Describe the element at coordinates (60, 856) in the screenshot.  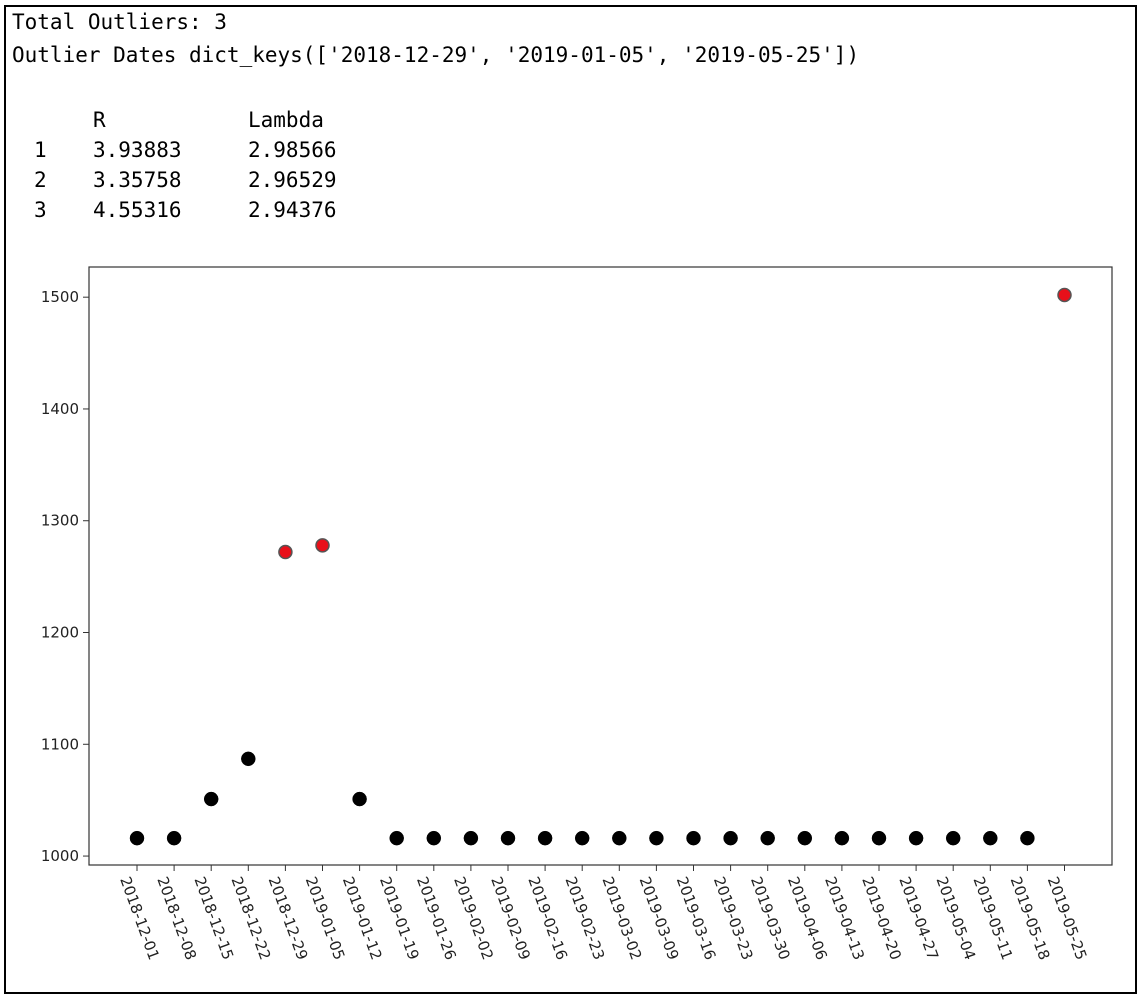
I see `y-tick-label: 1000` at that location.